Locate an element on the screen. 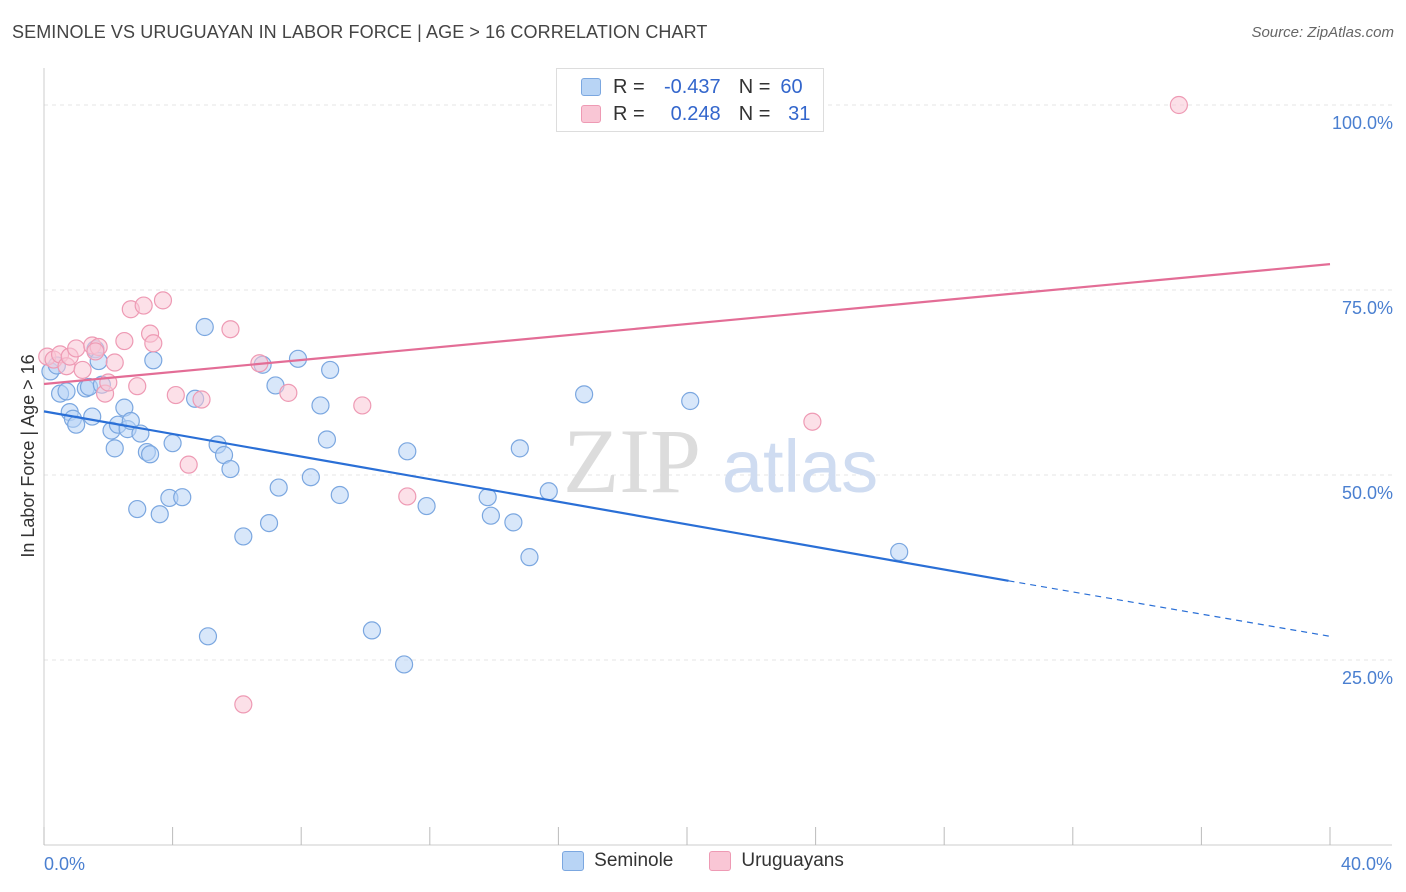 The height and width of the screenshot is (892, 1406). watermark-atlas: atlas is located at coordinates (800, 466).